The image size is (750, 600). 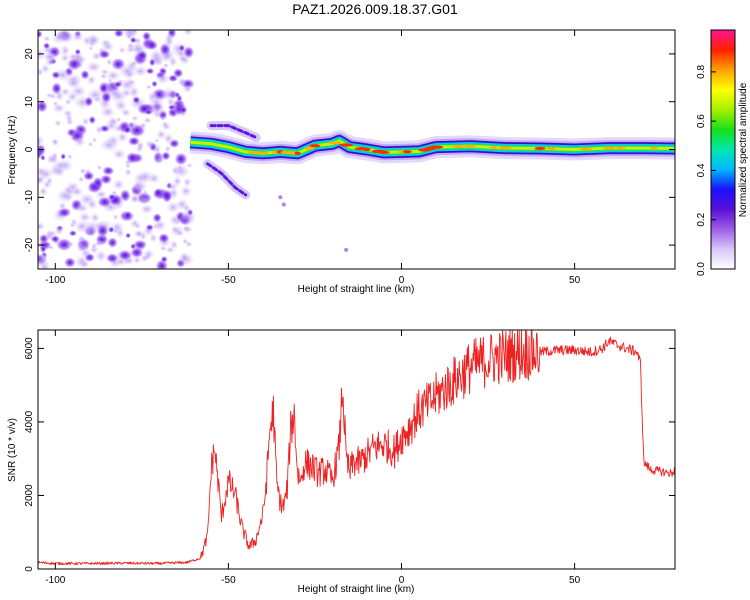 What do you see at coordinates (356, 289) in the screenshot?
I see `spectrogram-x-axis-label: Height of straight line (km)` at bounding box center [356, 289].